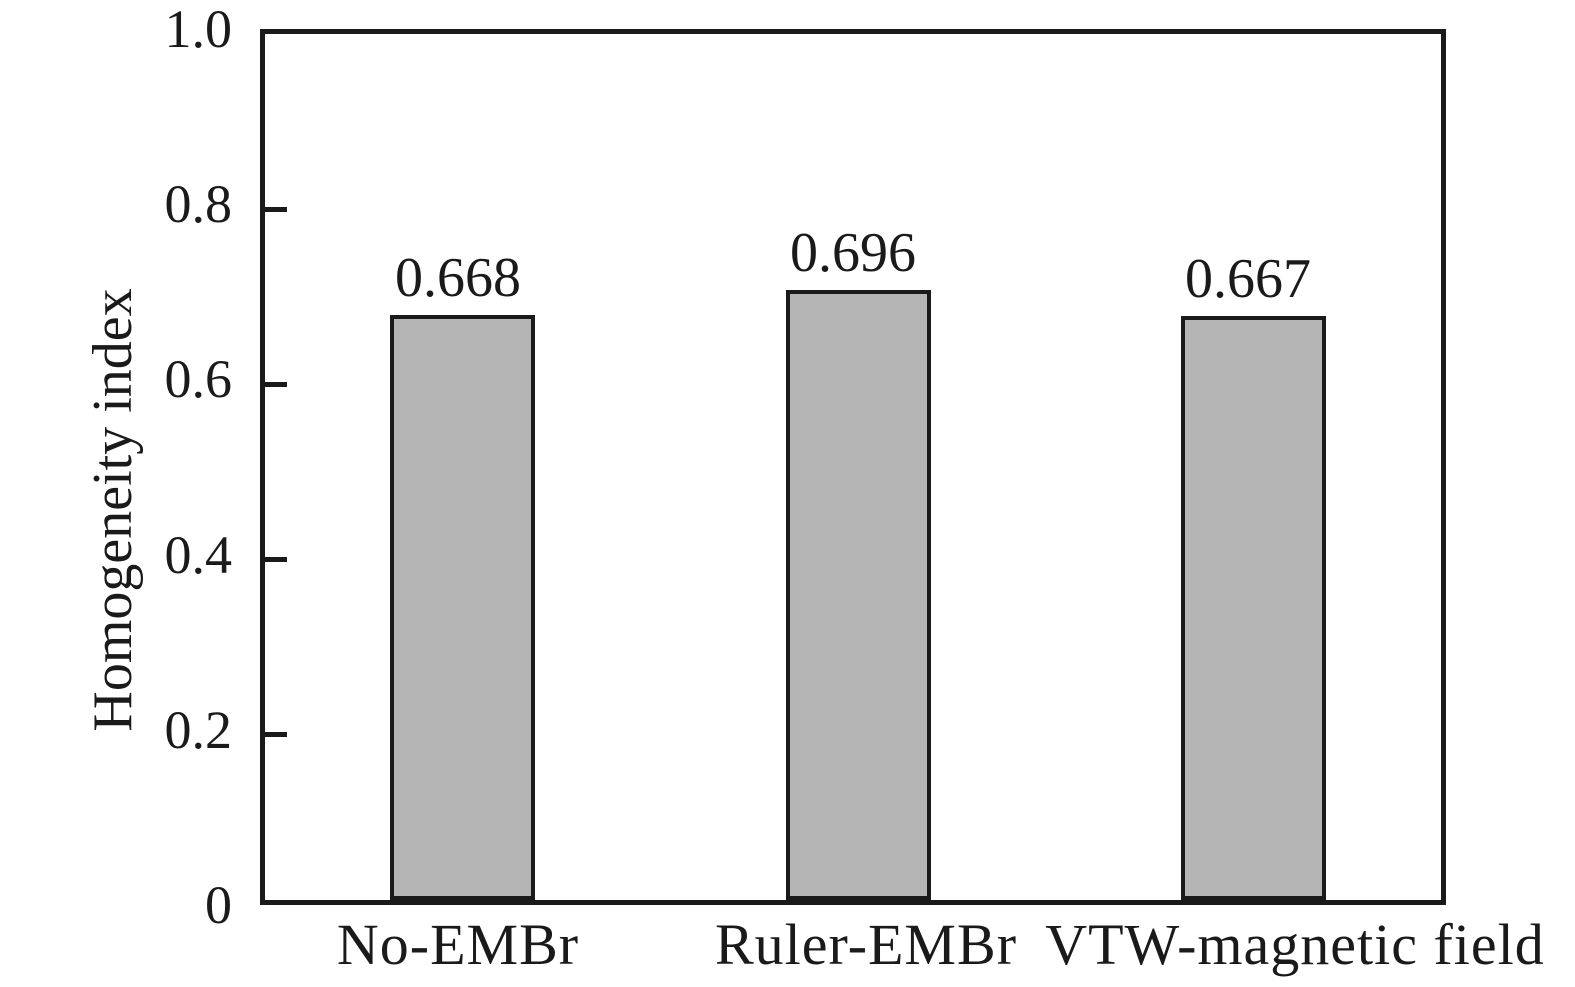 The image size is (1575, 987). I want to click on bar-value-label-vtw-magnetic-field: 0.667, so click(1248, 279).